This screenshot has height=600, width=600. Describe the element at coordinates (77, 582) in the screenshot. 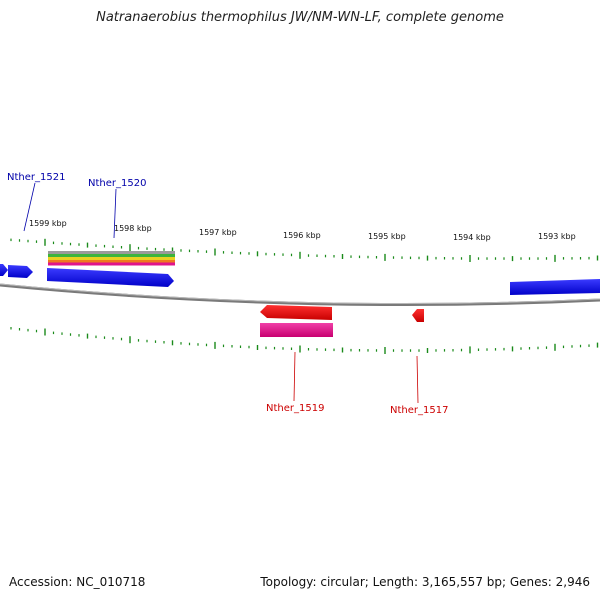

I see `accession-text: Accession: NC_010718` at that location.